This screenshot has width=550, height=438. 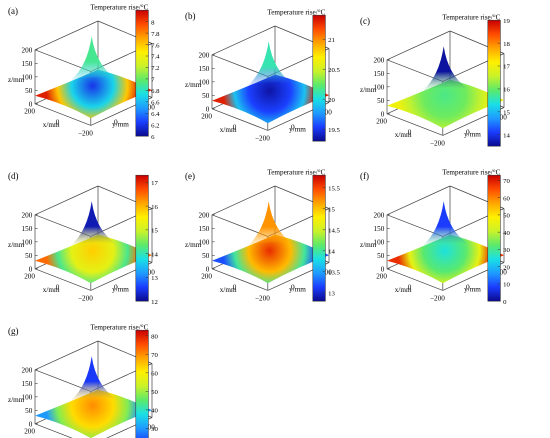 What do you see at coordinates (155, 114) in the screenshot?
I see `colorbar-tick-label: 6.4` at bounding box center [155, 114].